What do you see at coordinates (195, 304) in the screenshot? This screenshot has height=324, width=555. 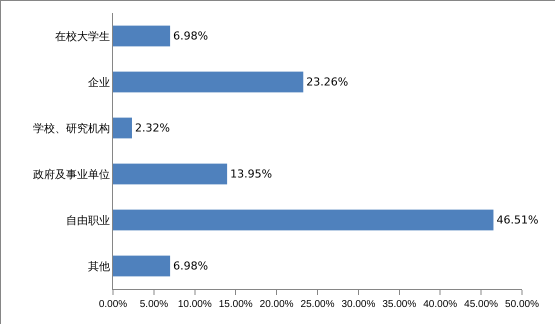 I see `x-tick-label: 10.00%` at bounding box center [195, 304].